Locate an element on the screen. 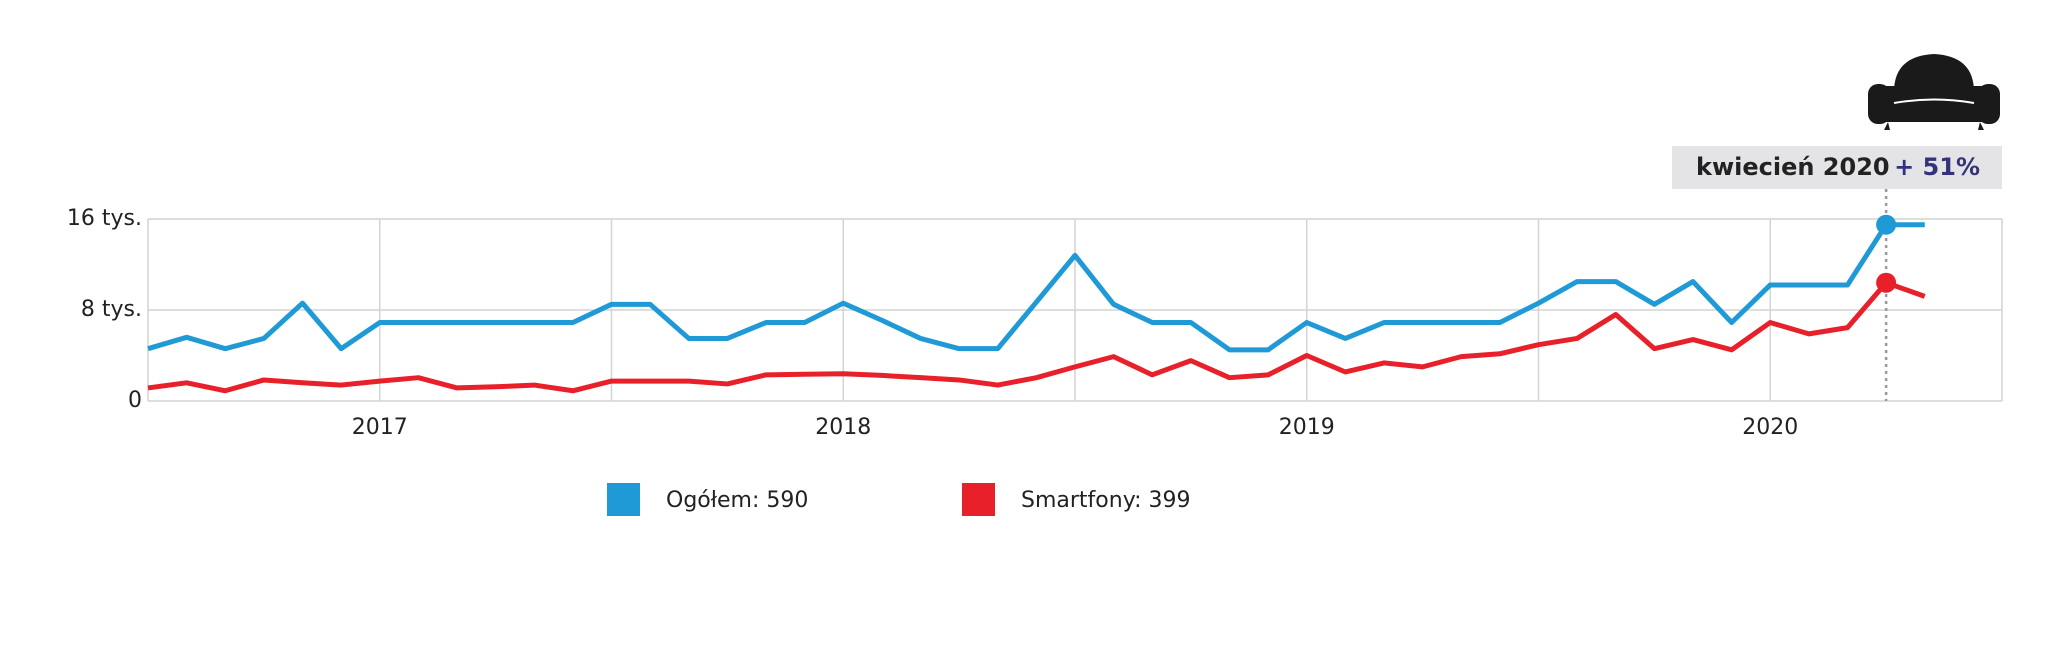  legend-label: Smartfony: 399 is located at coordinates (1106, 500).